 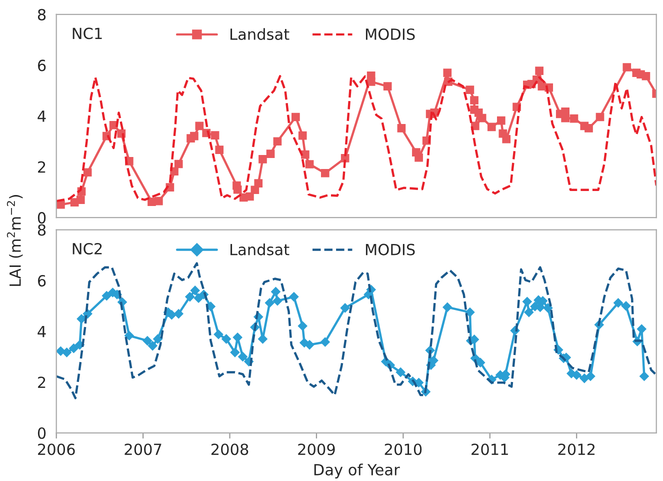 I want to click on y-axis-title: LAI (m$^{2}$m$^{−2}$), so click(x=14, y=240).